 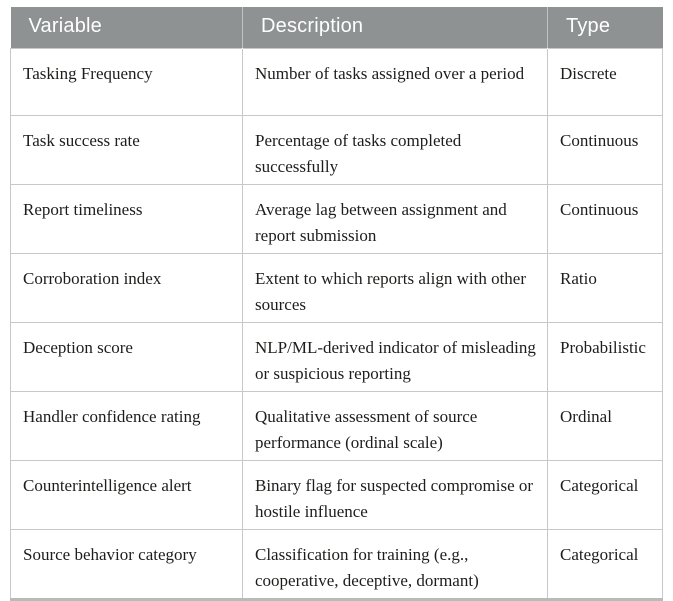 I want to click on cell-variable: Task success rate, so click(x=126, y=150).